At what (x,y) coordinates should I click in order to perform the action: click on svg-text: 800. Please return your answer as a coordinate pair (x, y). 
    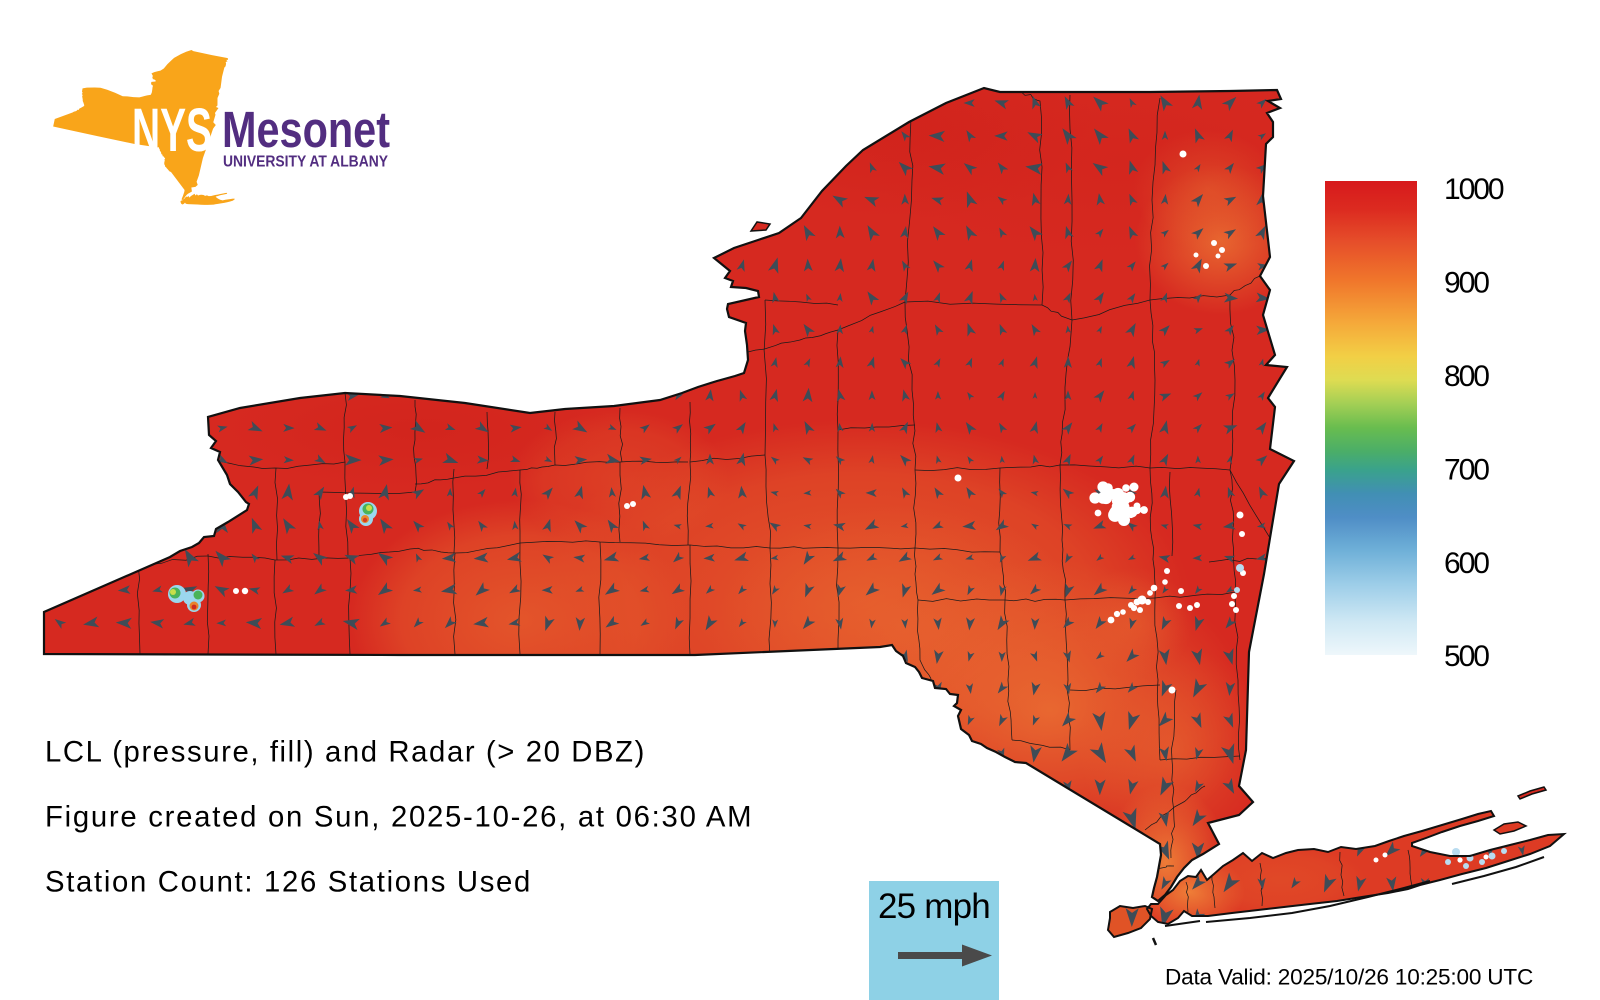
    Looking at the image, I should click on (1466, 376).